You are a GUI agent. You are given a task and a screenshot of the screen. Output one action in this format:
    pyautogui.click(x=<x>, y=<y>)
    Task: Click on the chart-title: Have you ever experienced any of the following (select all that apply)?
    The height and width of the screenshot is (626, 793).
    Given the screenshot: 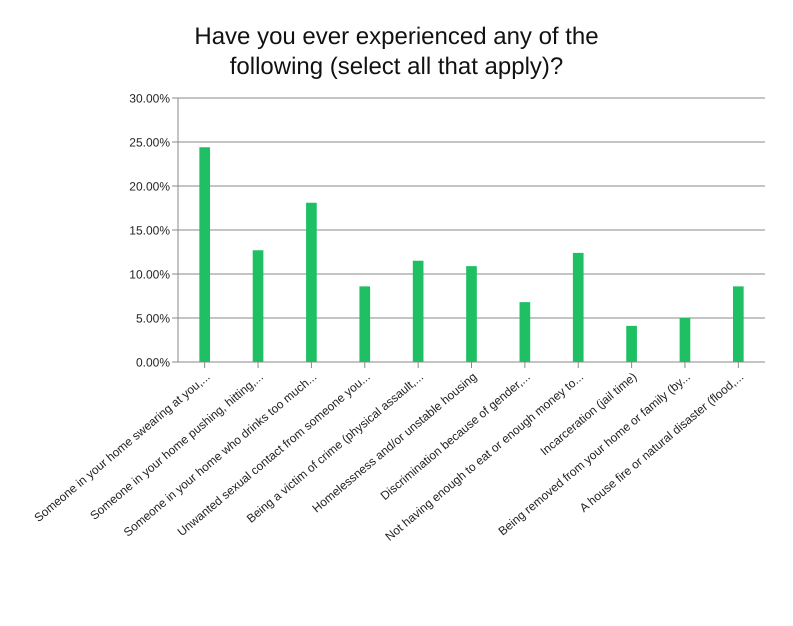 What is the action you would take?
    pyautogui.click(x=396, y=52)
    